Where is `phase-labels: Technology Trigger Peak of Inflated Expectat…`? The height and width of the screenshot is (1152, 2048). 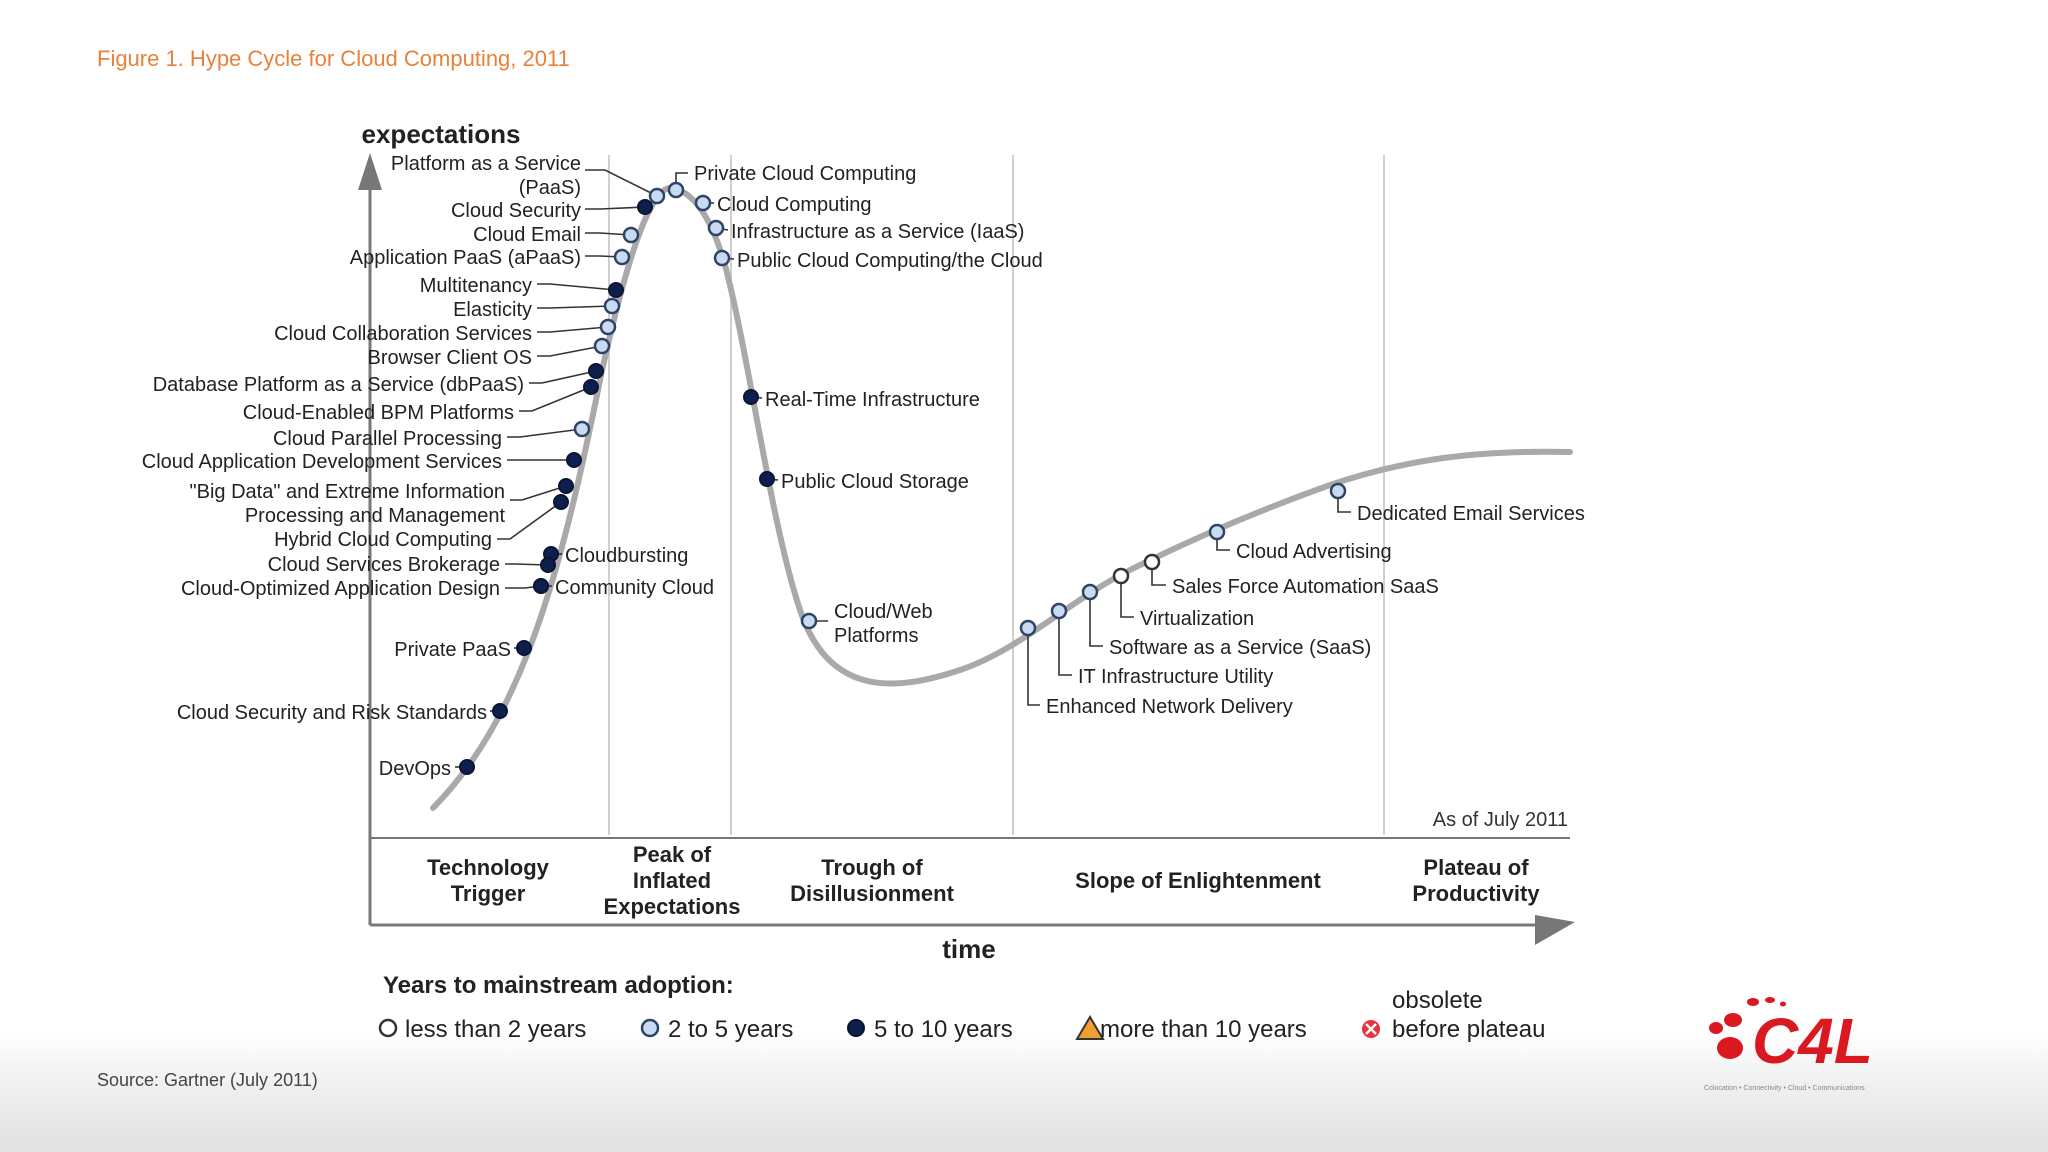 phase-labels: Technology Trigger Peak of Inflated Expectat… is located at coordinates (983, 880).